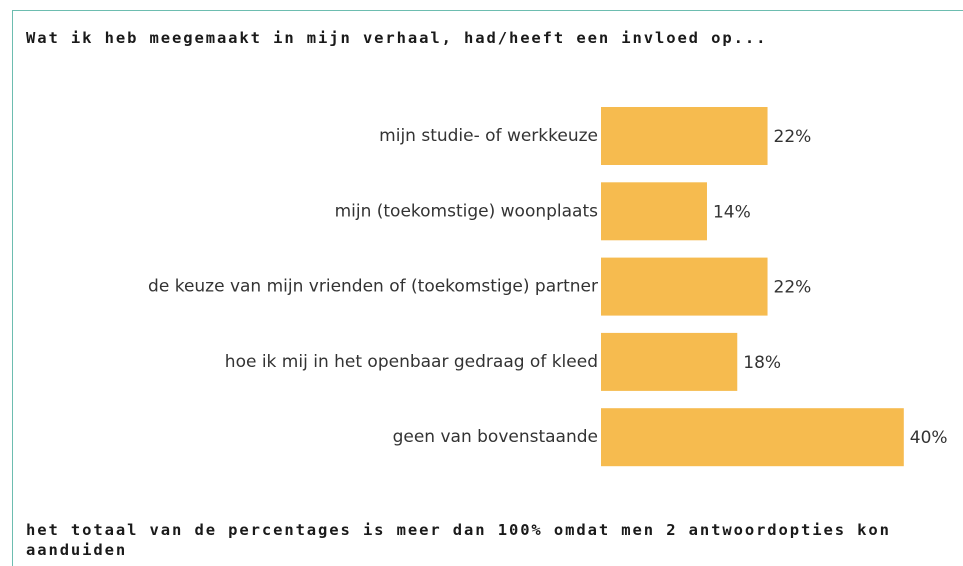  I want to click on value-label: 40%, so click(929, 438).